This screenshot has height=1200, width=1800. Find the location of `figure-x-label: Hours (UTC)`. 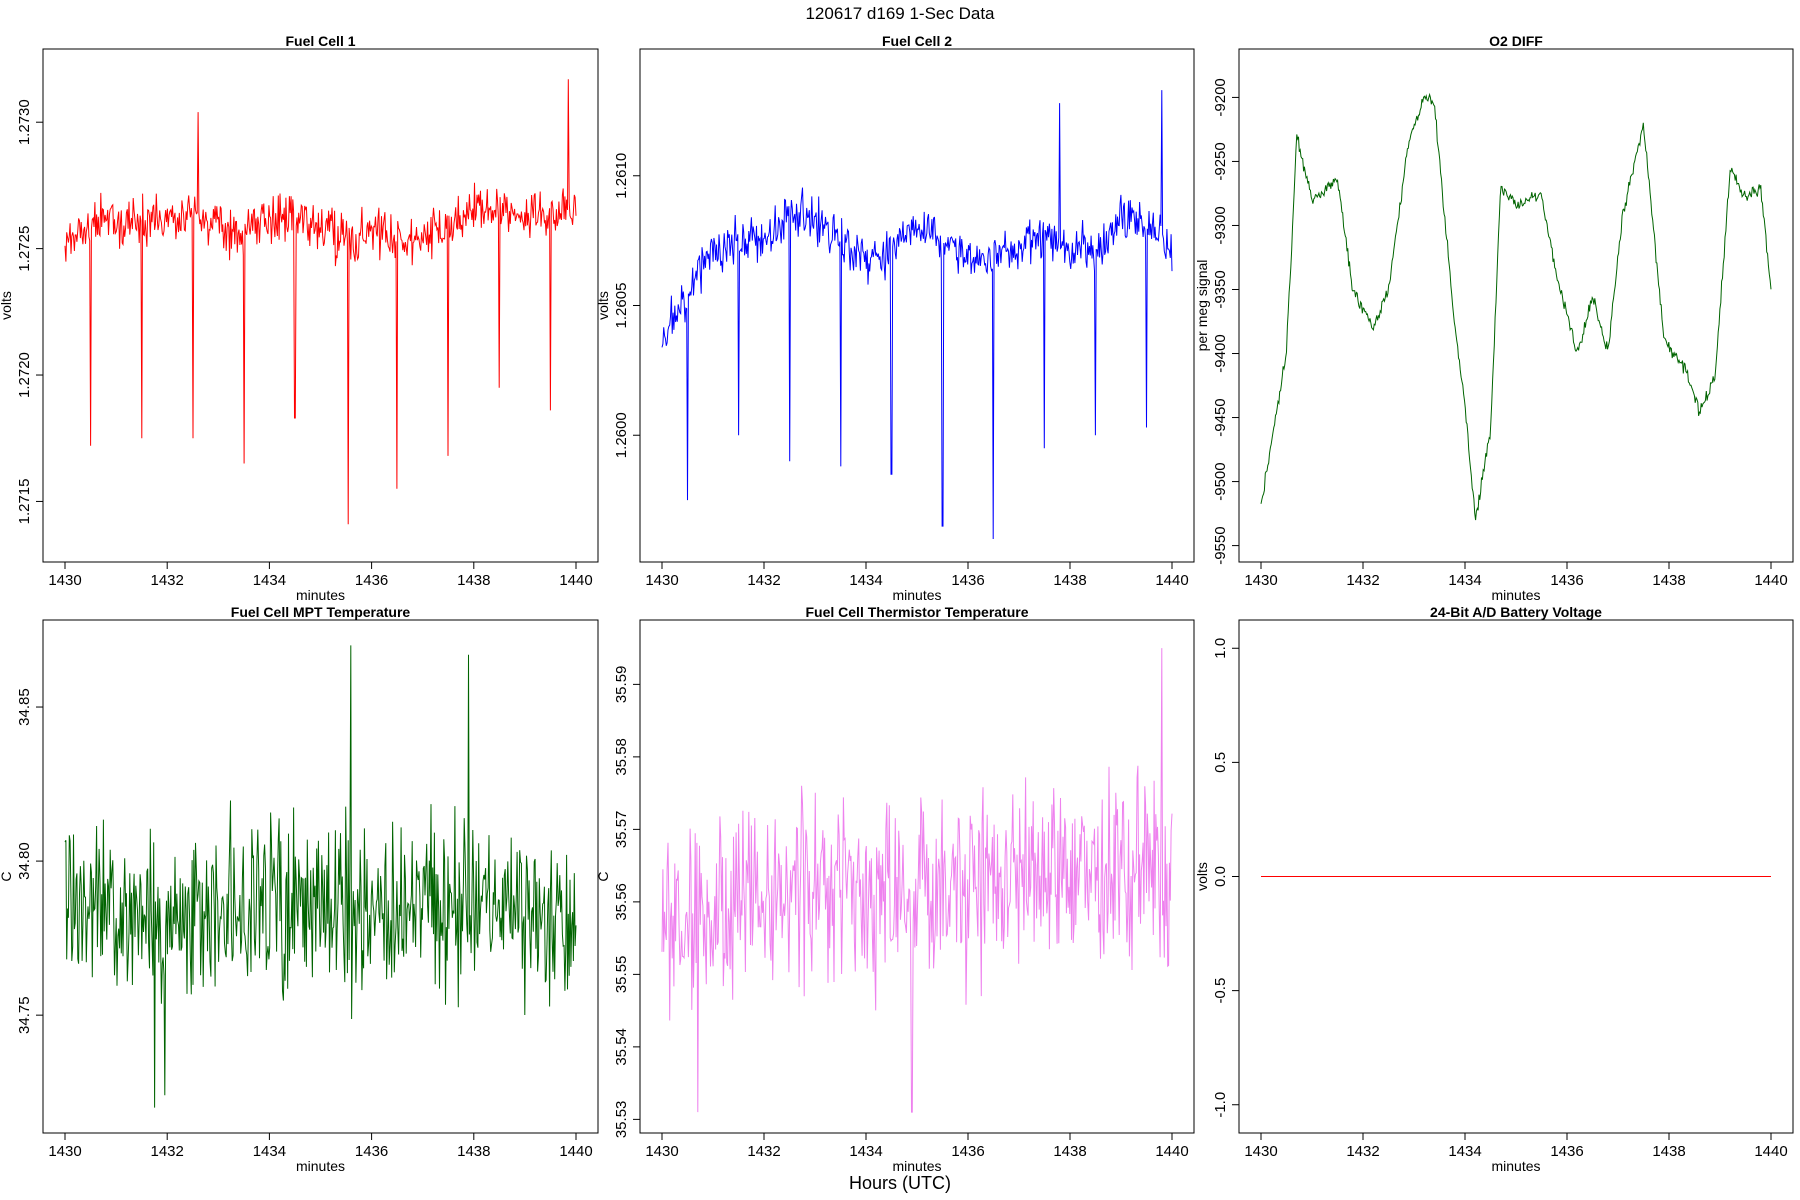

figure-x-label: Hours (UTC) is located at coordinates (900, 1183).